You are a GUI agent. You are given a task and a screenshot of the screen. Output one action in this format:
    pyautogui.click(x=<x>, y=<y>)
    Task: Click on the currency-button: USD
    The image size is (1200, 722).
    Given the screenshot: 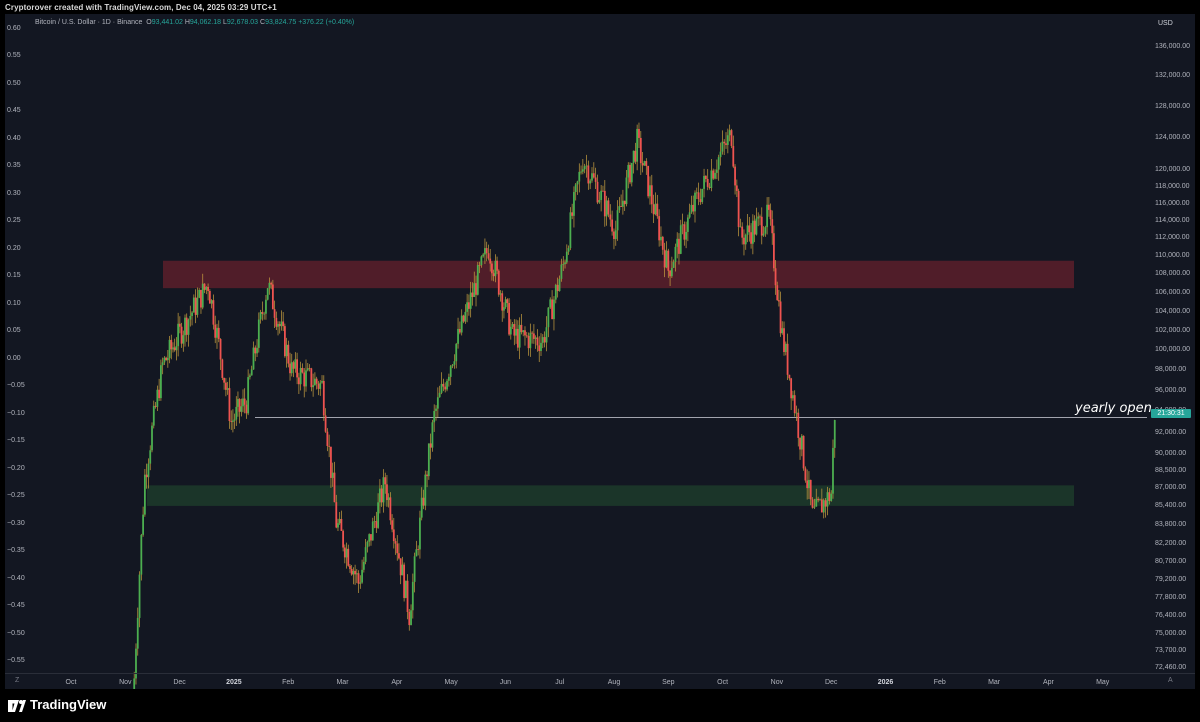 What is the action you would take?
    pyautogui.click(x=1165, y=23)
    